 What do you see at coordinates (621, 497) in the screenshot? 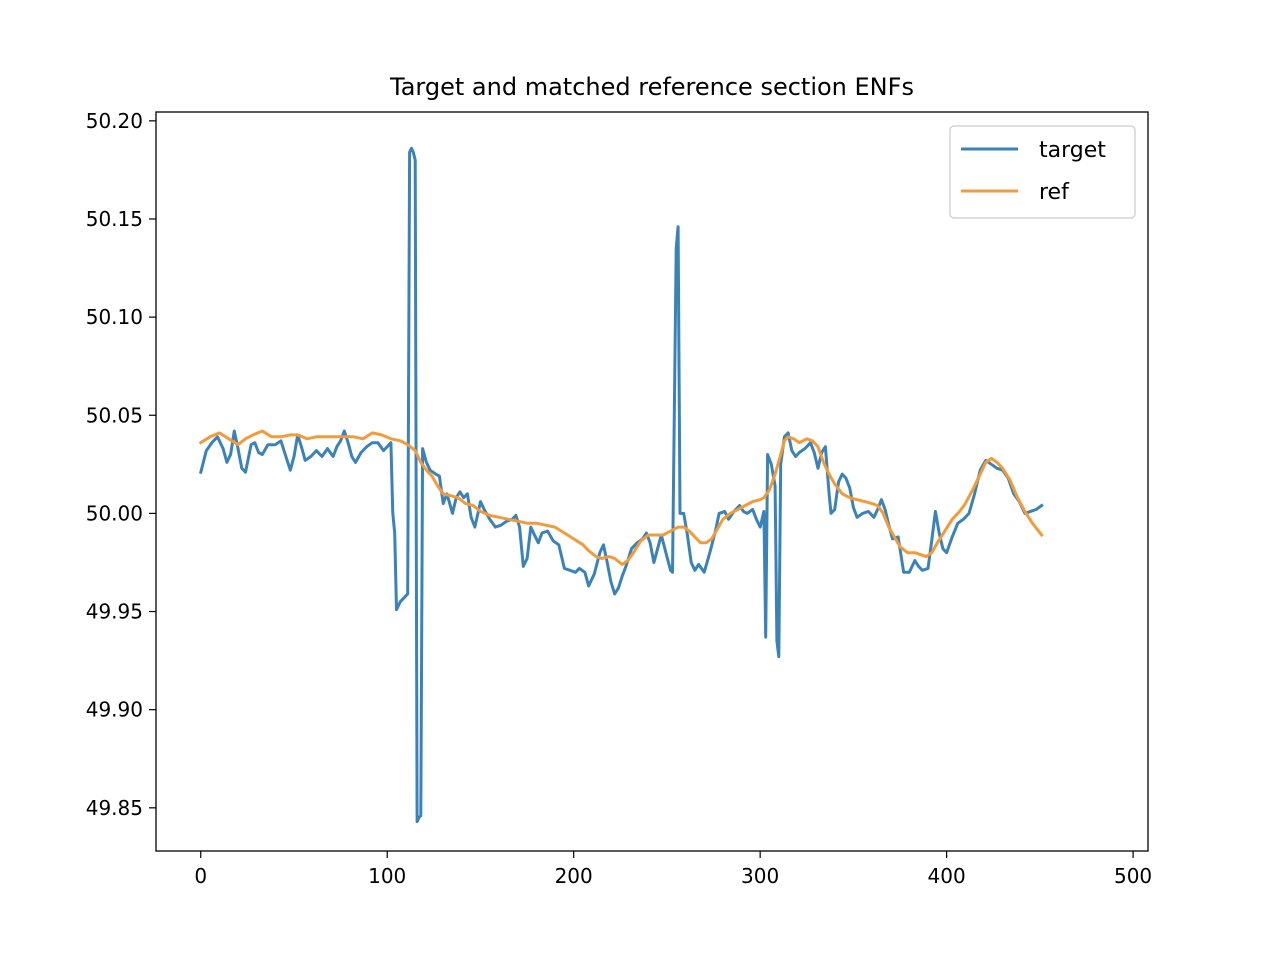
I see `series-line-ref` at bounding box center [621, 497].